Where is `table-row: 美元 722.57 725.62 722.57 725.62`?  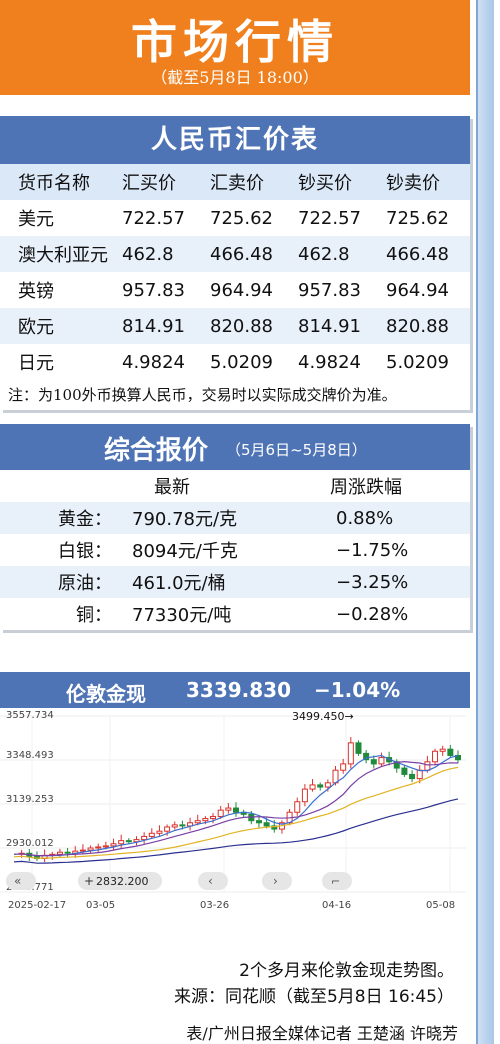 table-row: 美元 722.57 725.62 722.57 725.62 is located at coordinates (235, 218).